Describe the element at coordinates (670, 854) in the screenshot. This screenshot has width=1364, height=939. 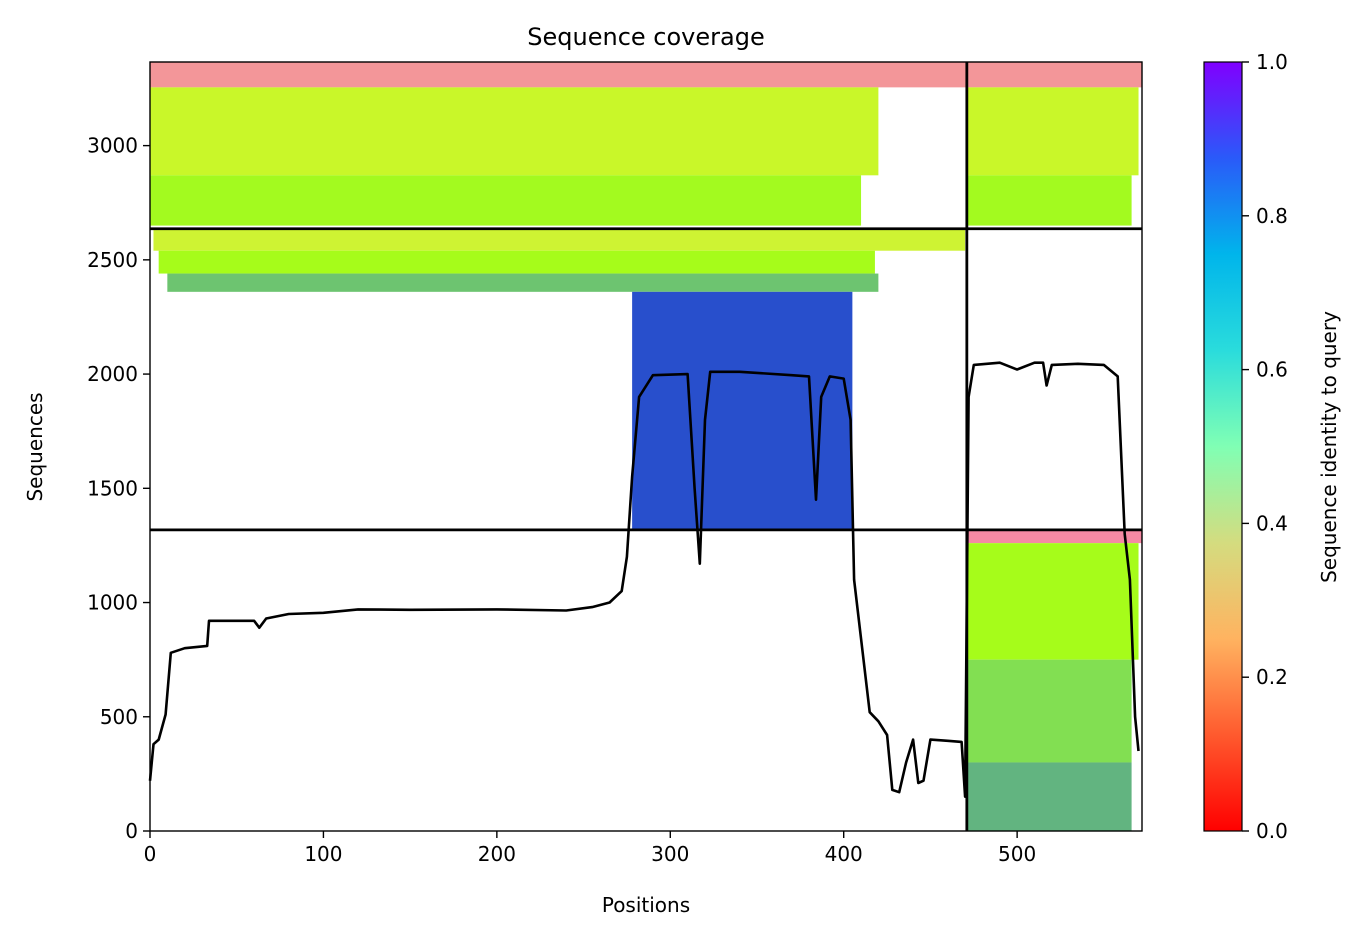
I see `x-tick-label: 300` at that location.